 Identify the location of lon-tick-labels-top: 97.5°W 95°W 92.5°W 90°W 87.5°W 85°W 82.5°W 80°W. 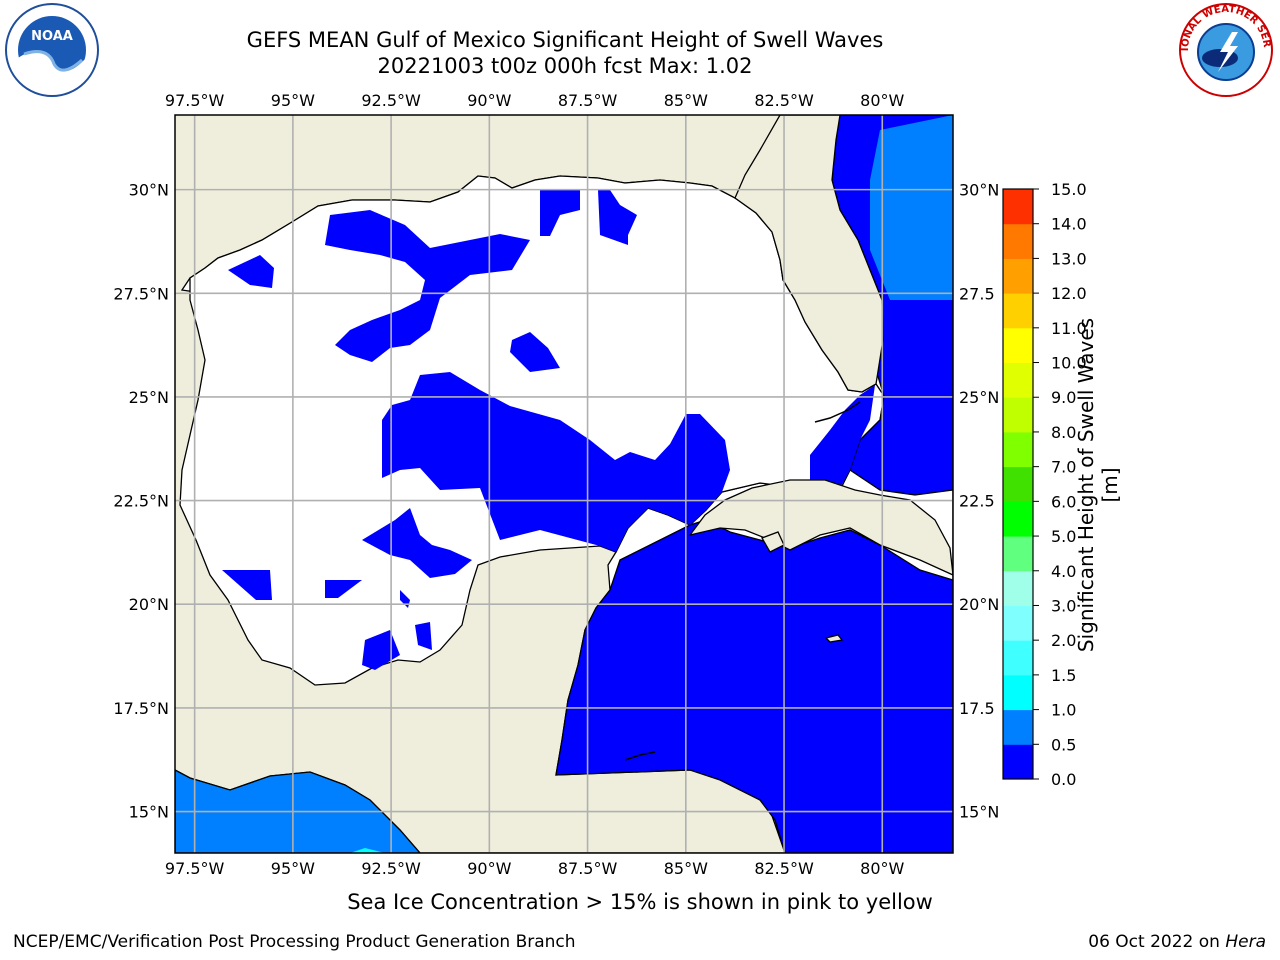
(535, 100).